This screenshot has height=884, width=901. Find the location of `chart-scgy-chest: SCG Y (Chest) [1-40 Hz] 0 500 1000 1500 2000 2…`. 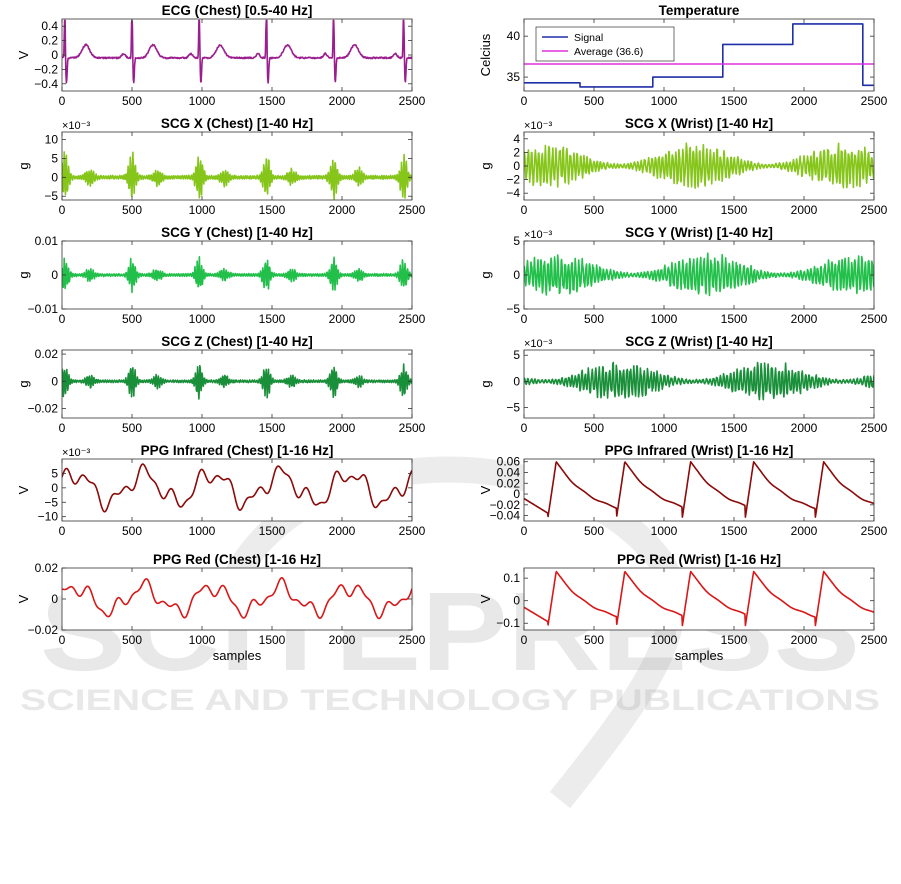

chart-scgy-chest: SCG Y (Chest) [1-40 Hz] 0 500 1000 1500 2000 2… is located at coordinates (221, 275).